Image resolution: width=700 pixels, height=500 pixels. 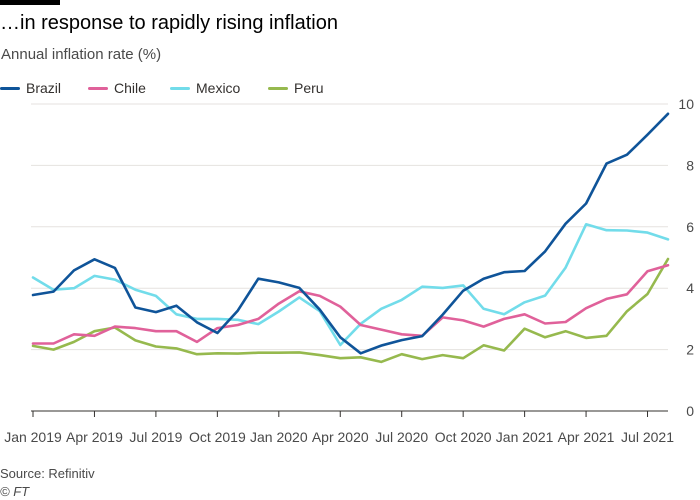 I want to click on legend-swatch-mexico, so click(x=180, y=88).